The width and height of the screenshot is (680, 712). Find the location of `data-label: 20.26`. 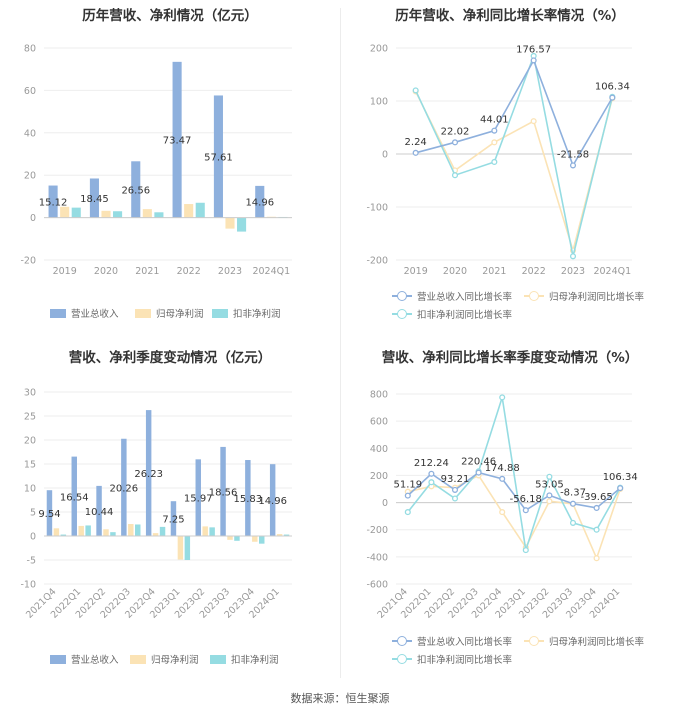

data-label: 20.26 is located at coordinates (124, 488).